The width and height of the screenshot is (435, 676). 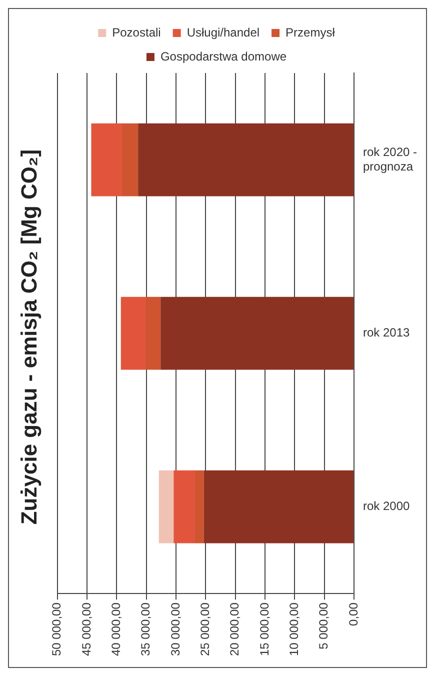 I want to click on x-tick-label: 0,00, so click(x=353, y=614).